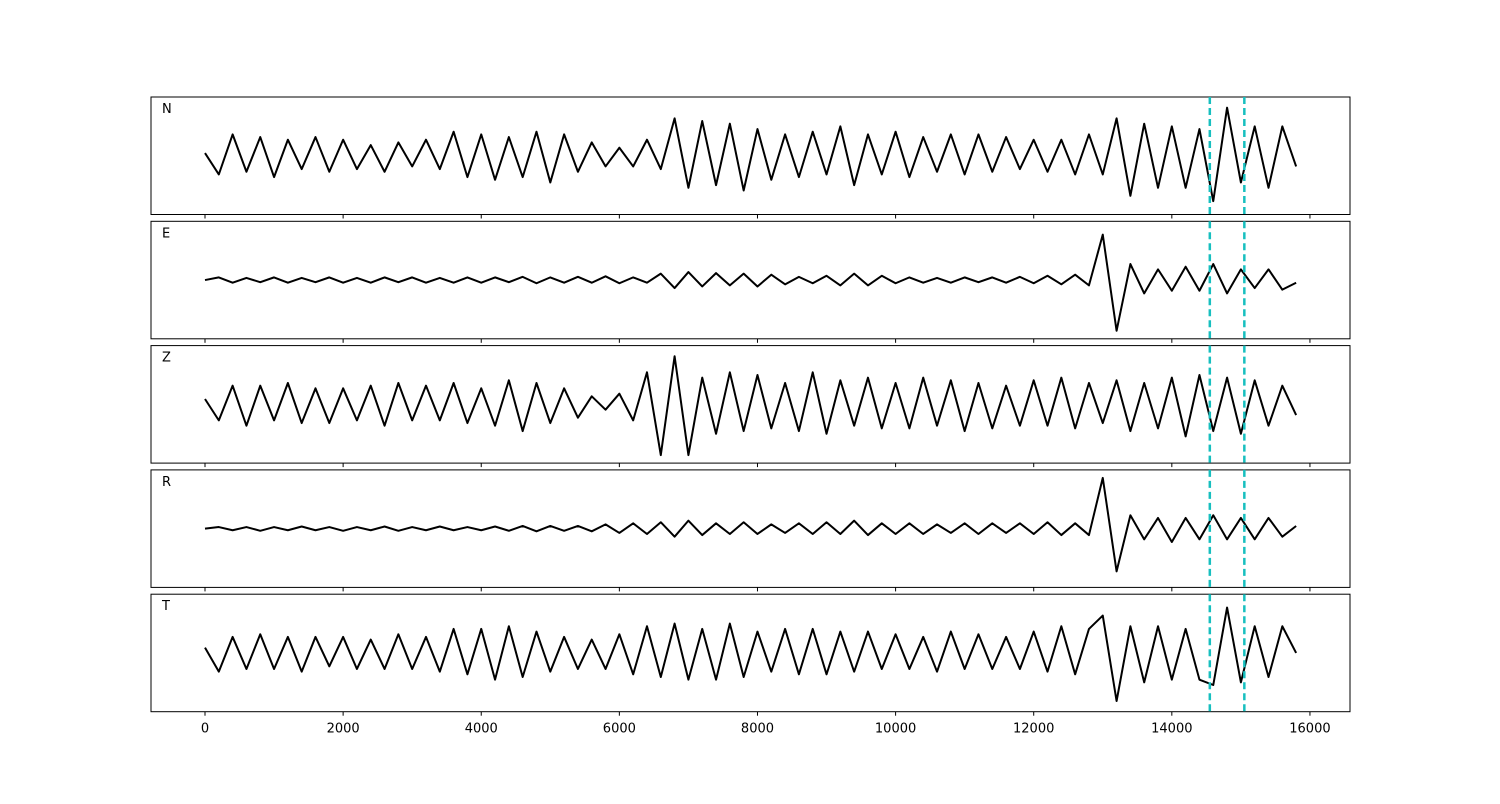 The image size is (1500, 804). Describe the element at coordinates (1309, 729) in the screenshot. I see `x-tick-label: 16000` at that location.